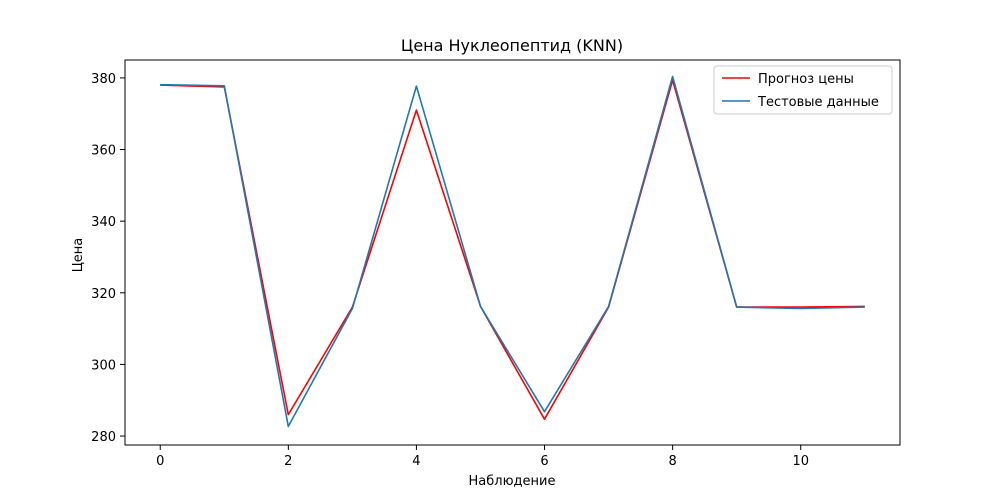 This screenshot has height=500, width=1000. Describe the element at coordinates (160, 461) in the screenshot. I see `x-tick-label: 0` at that location.